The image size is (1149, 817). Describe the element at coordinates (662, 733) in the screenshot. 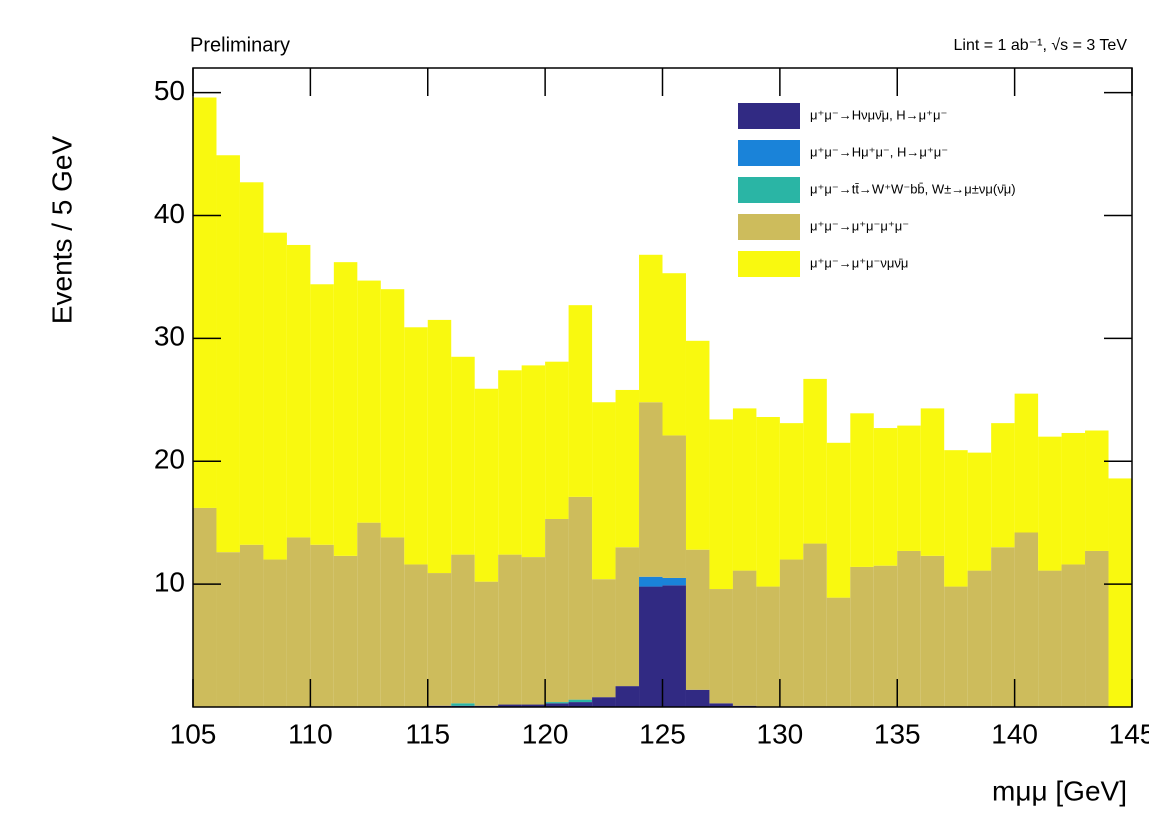

I see `x-tick-label: 125` at that location.